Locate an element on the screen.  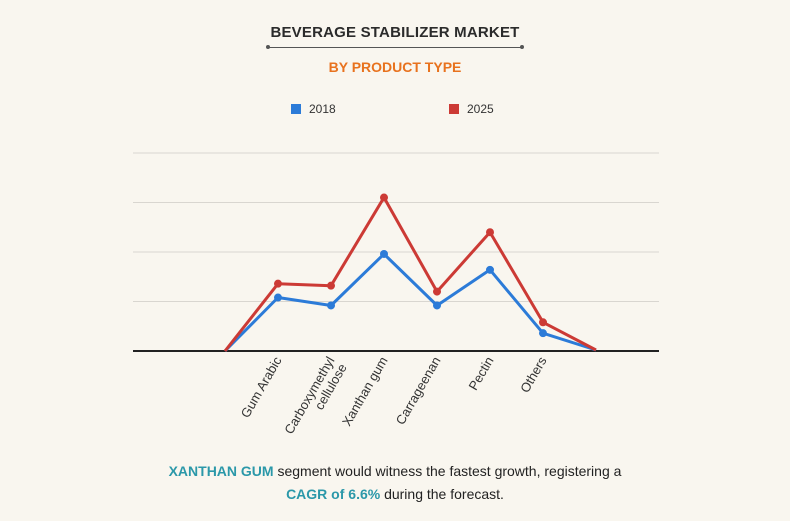
title-underline-dot-right is located at coordinates (522, 47).